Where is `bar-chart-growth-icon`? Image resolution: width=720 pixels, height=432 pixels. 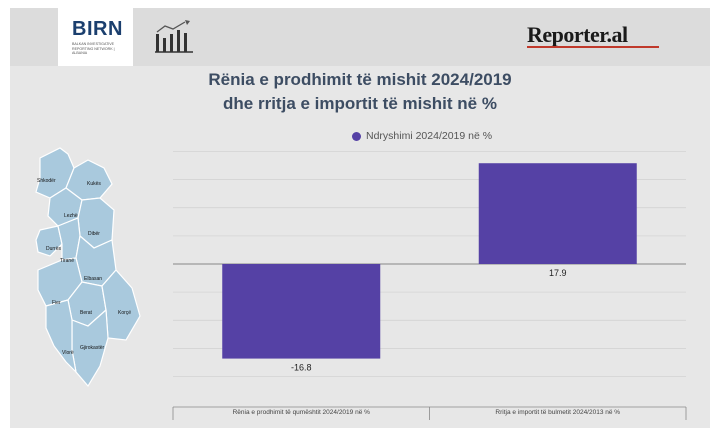
bar-chart-growth-icon is located at coordinates (174, 36).